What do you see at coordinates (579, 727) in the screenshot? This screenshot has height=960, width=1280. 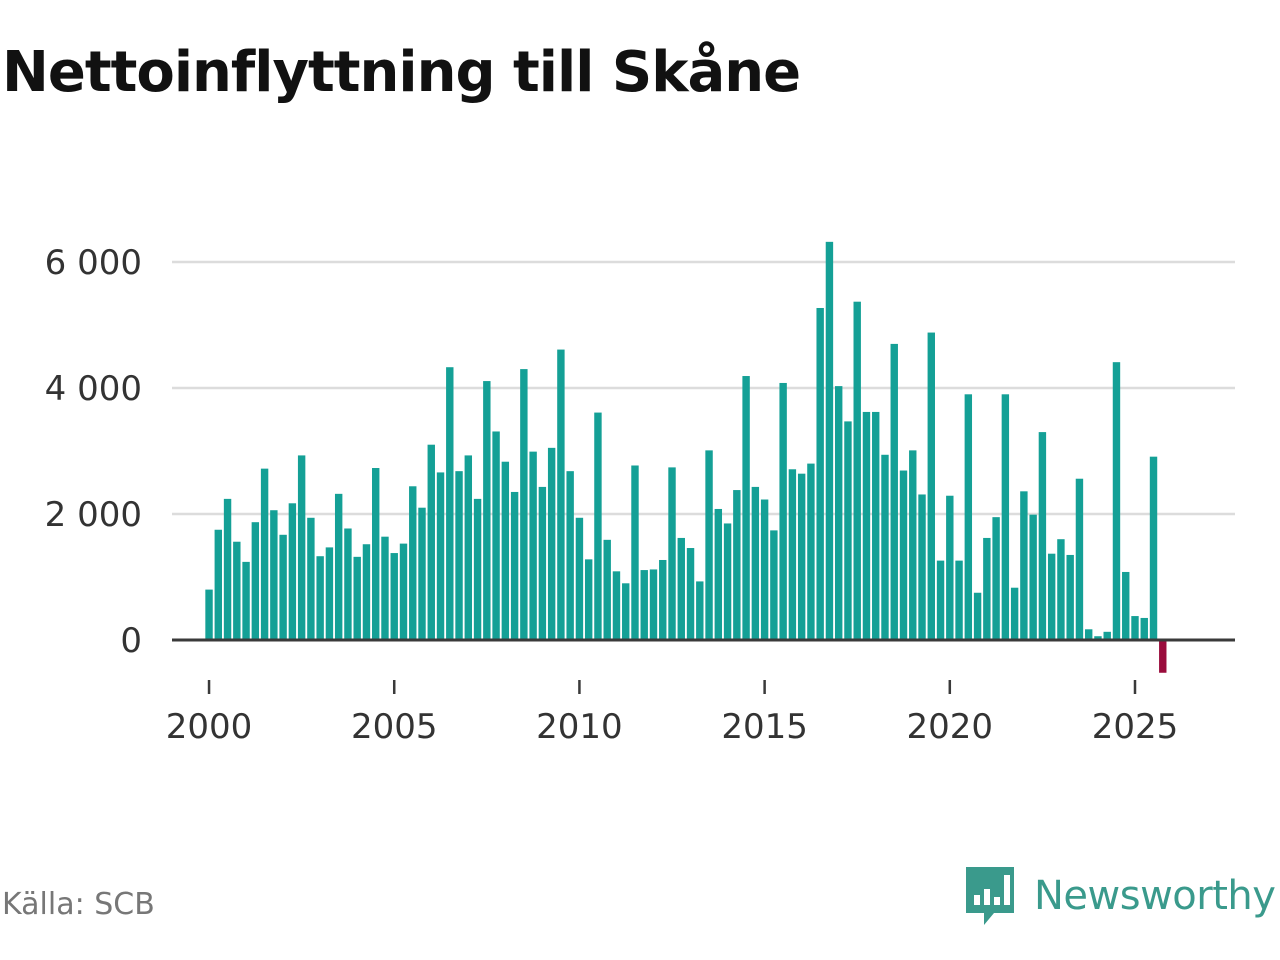 I see `x-tick-label: 2010` at bounding box center [579, 727].